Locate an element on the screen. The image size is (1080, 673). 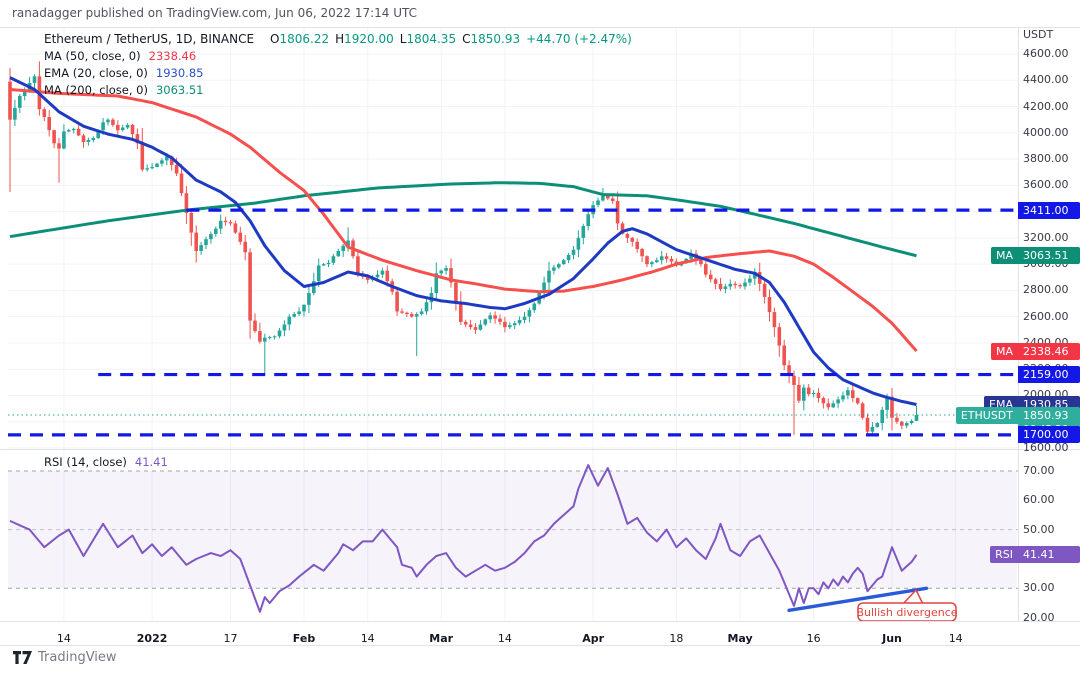
axis-badge-2338.46: MA 2338.46 is located at coordinates (1035, 351).